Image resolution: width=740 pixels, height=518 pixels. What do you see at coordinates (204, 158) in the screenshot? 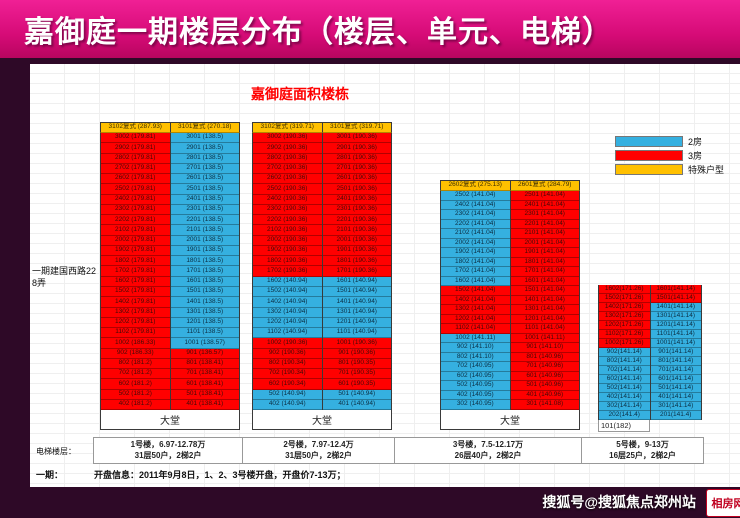
I see `unit-cell: 2801 (138.5)` at bounding box center [204, 158].